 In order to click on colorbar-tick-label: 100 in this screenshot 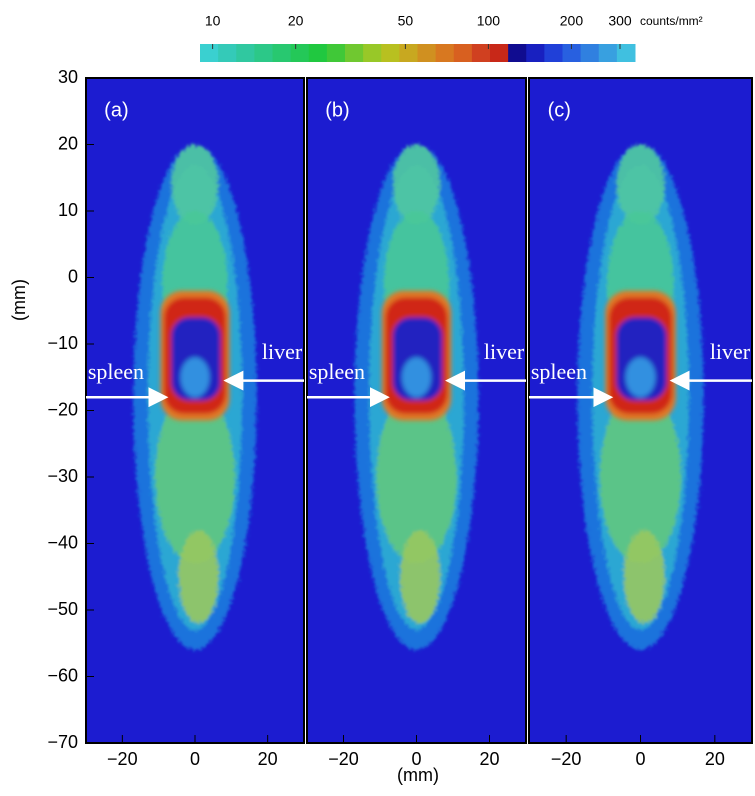, I will do `click(489, 21)`.